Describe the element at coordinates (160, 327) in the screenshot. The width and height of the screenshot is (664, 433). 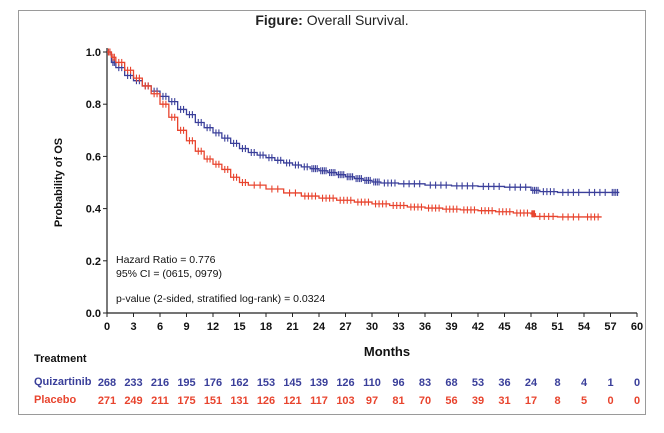
I see `x-tick-label: 6` at that location.